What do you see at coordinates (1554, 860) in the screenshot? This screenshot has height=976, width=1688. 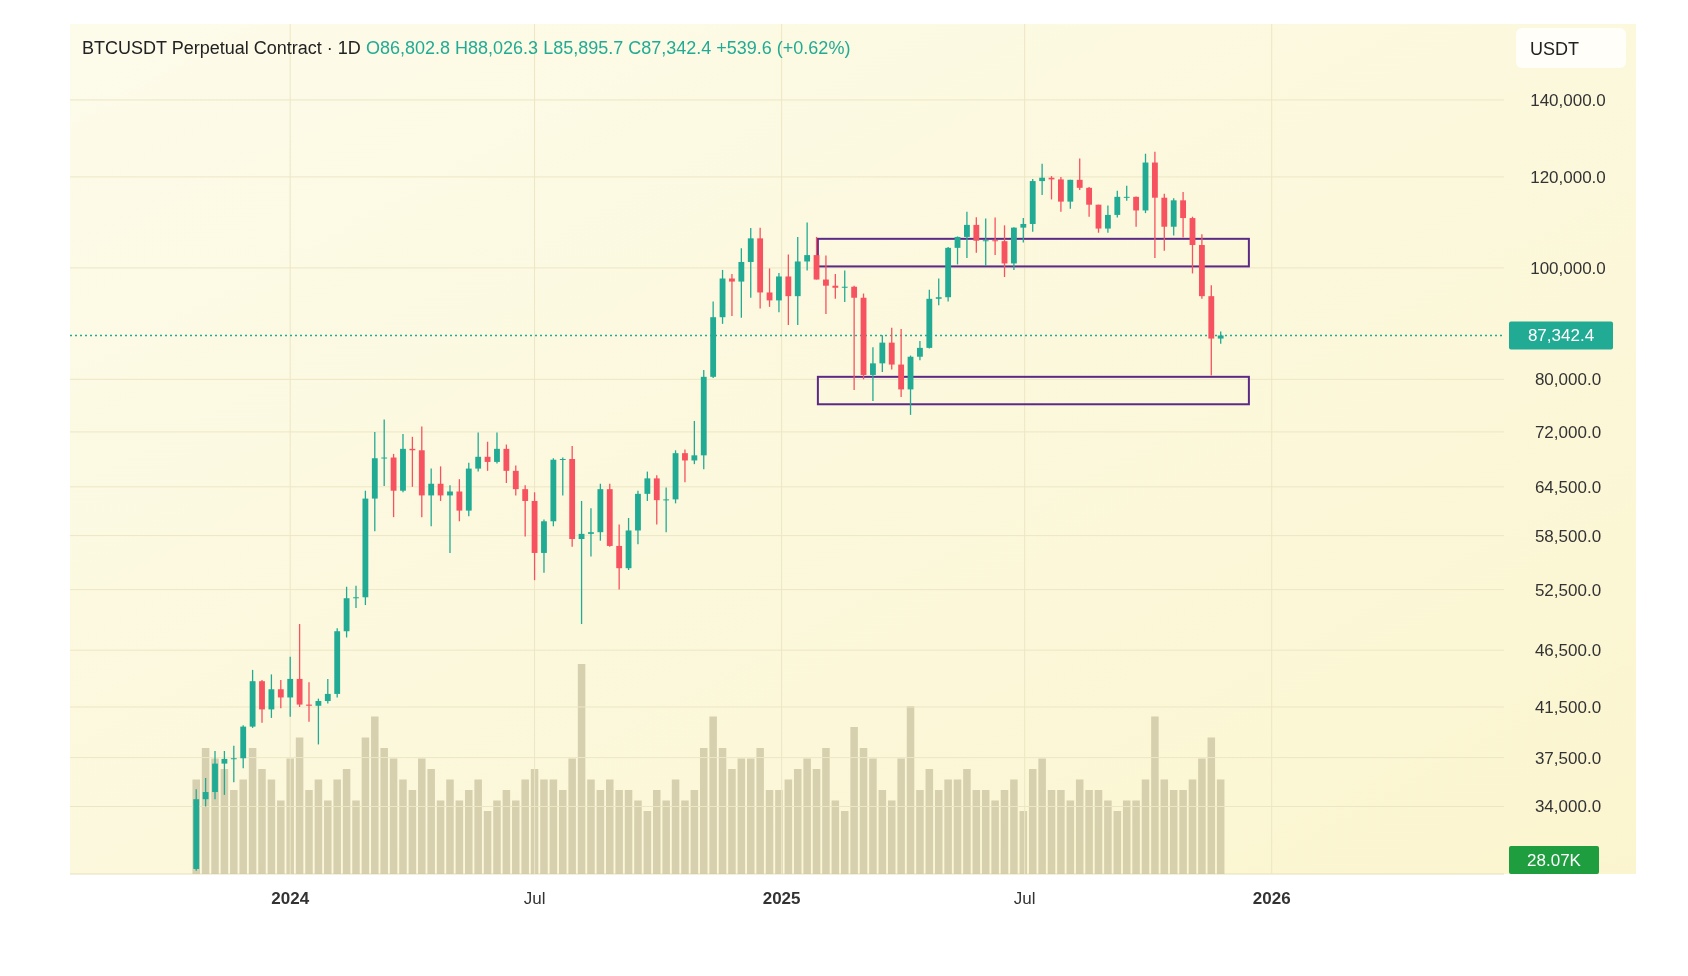 I see `text: 28.07K` at bounding box center [1554, 860].